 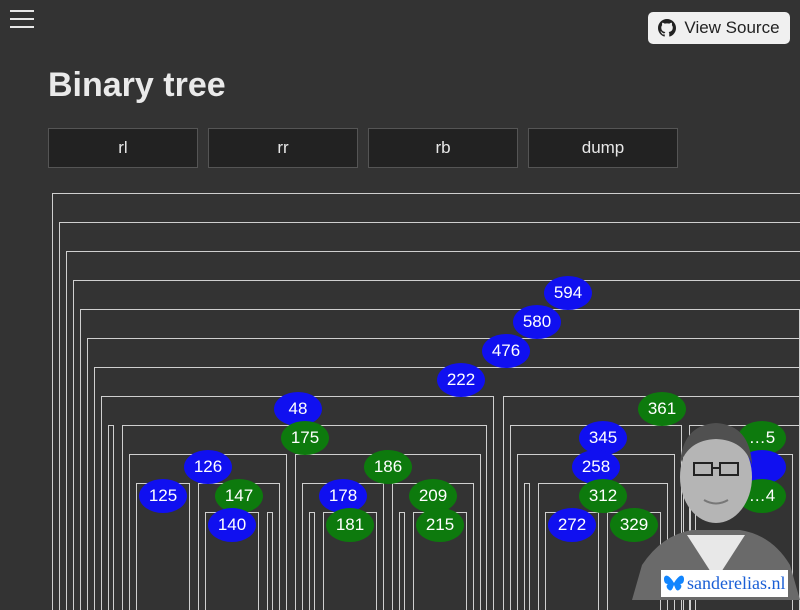 I want to click on sanderelias-link: sanderelias.nl, so click(x=724, y=583).